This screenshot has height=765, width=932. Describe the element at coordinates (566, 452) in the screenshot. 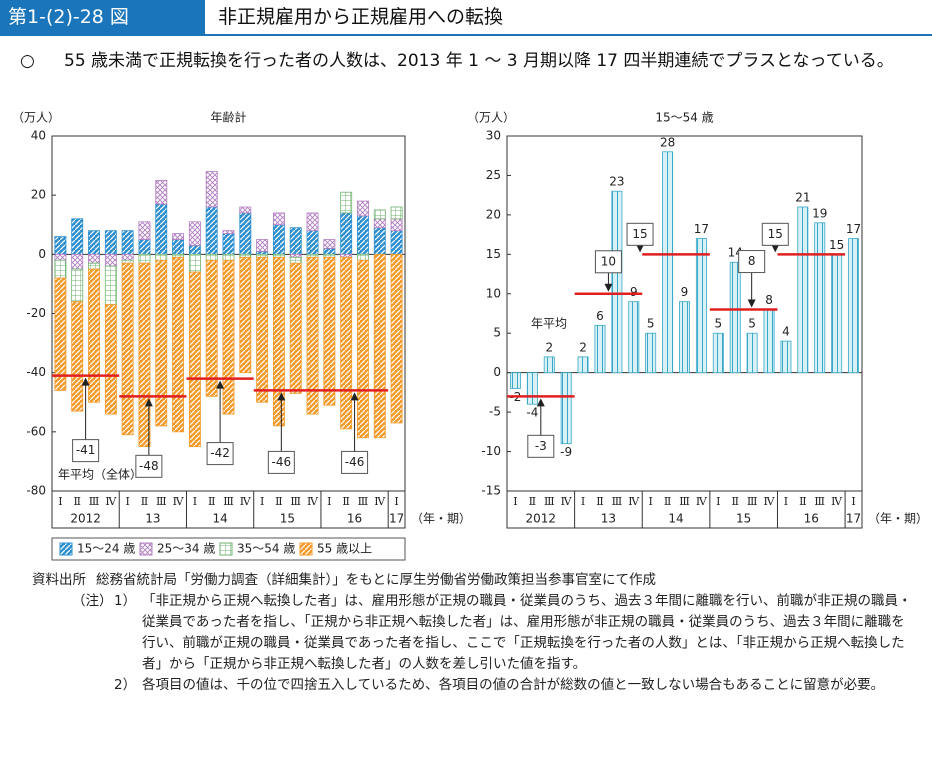

I see `value-label: -9` at that location.